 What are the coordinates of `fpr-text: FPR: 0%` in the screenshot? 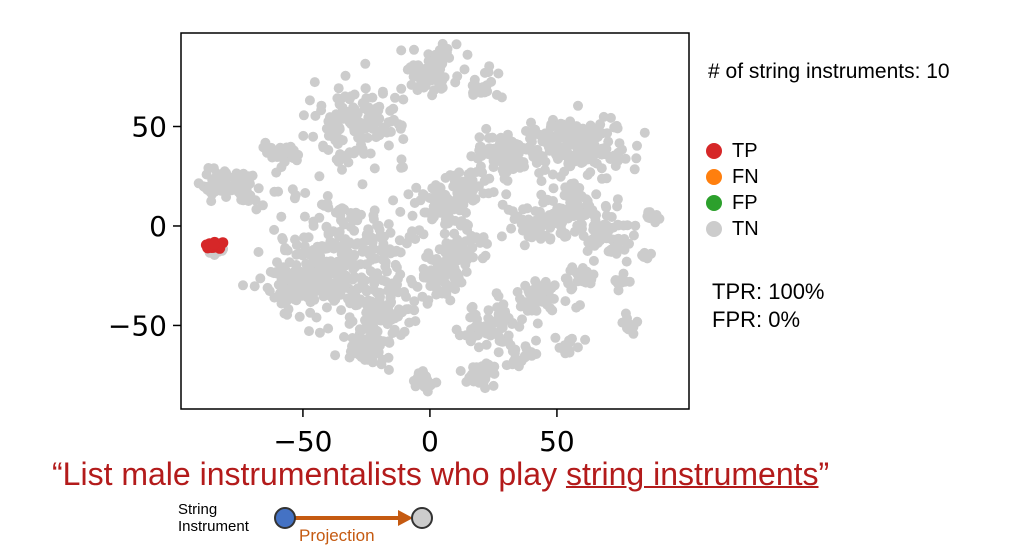 It's located at (756, 319).